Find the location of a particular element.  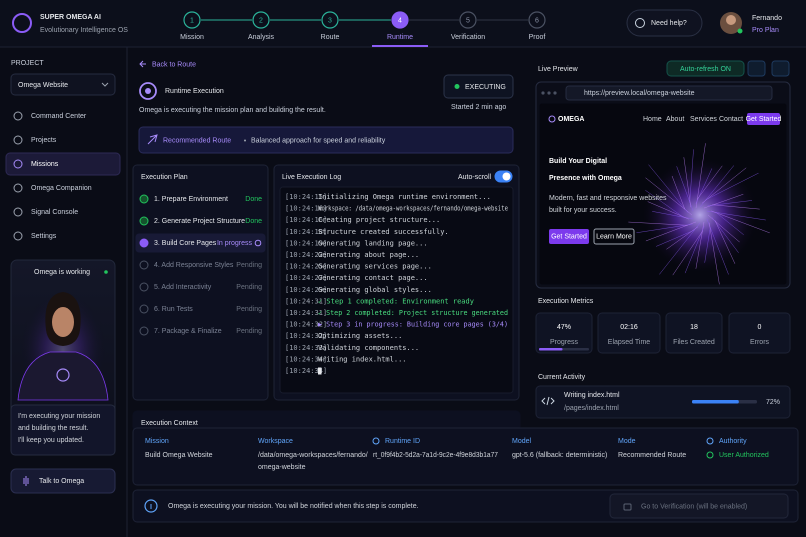

context-header: Model is located at coordinates (522, 441).